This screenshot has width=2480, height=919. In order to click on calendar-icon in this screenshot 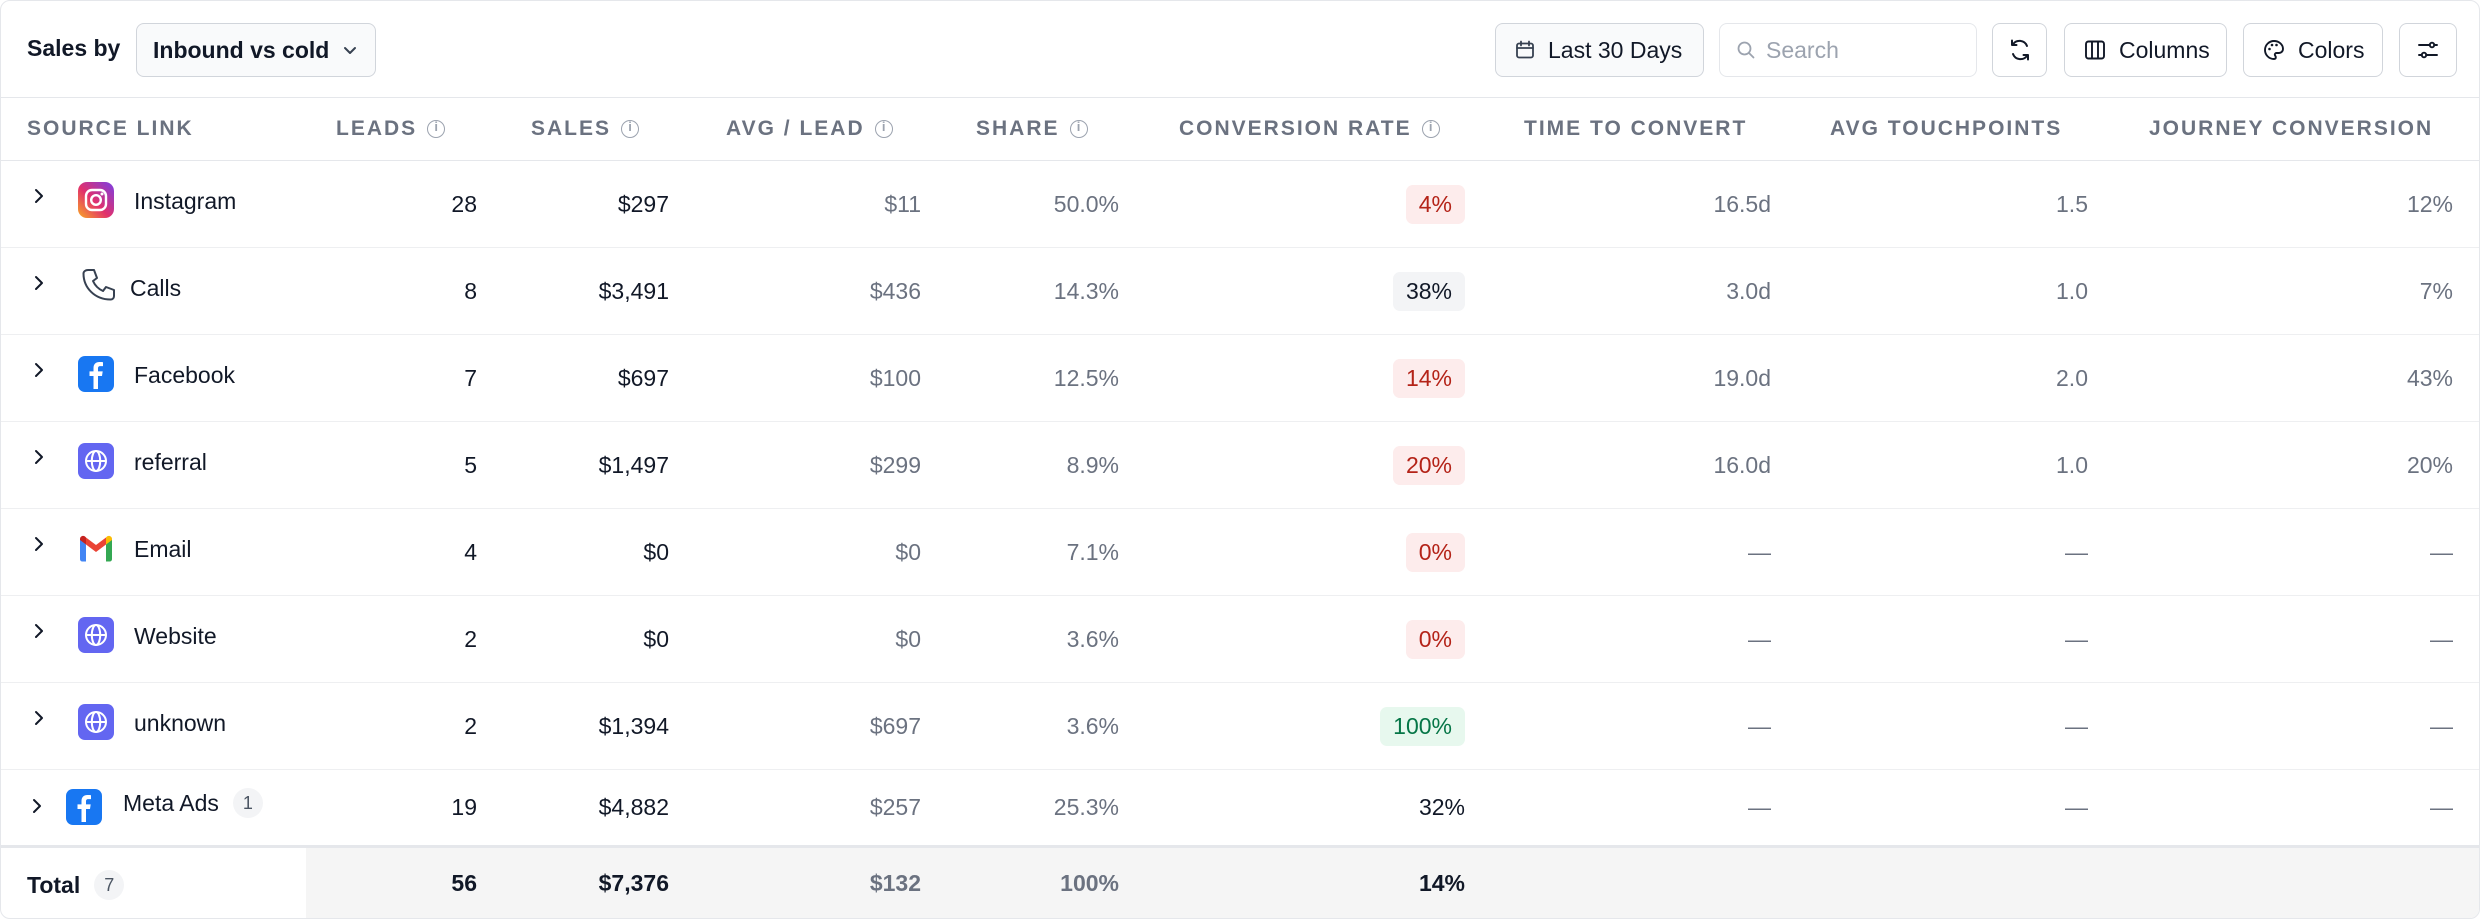, I will do `click(1525, 49)`.